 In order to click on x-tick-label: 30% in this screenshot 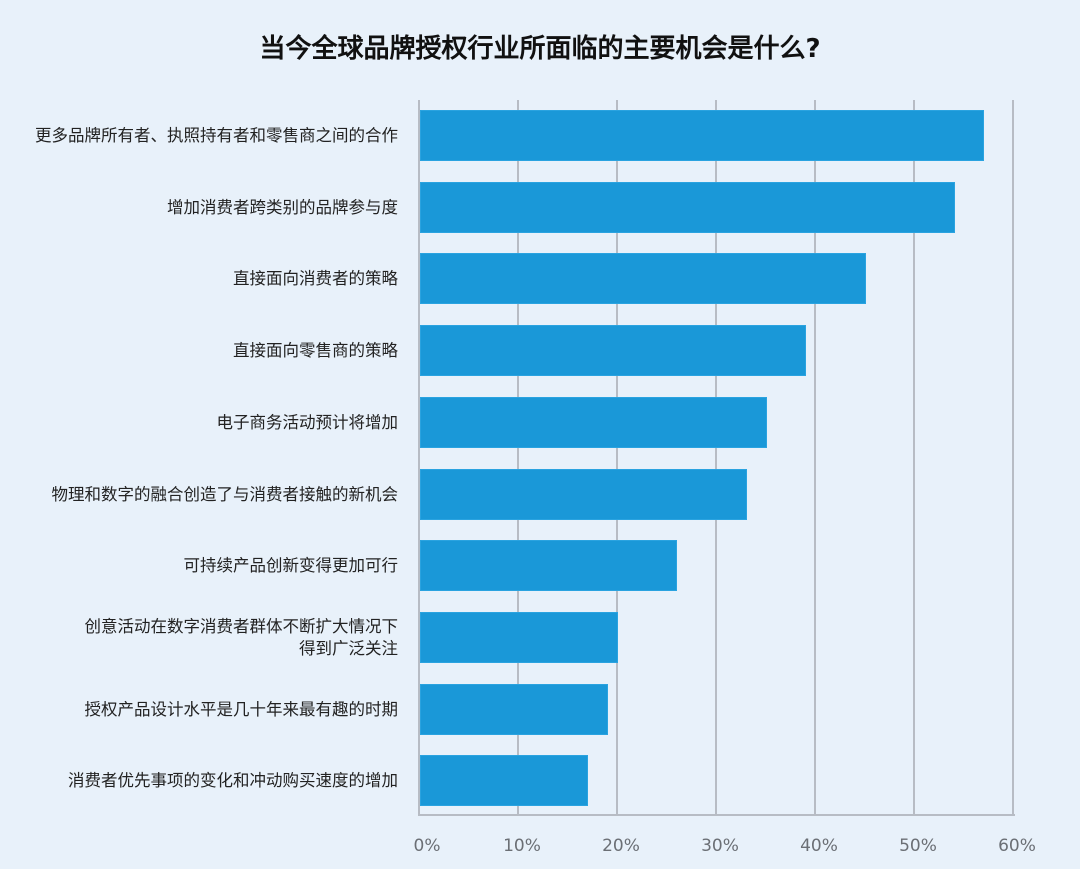, I will do `click(720, 846)`.